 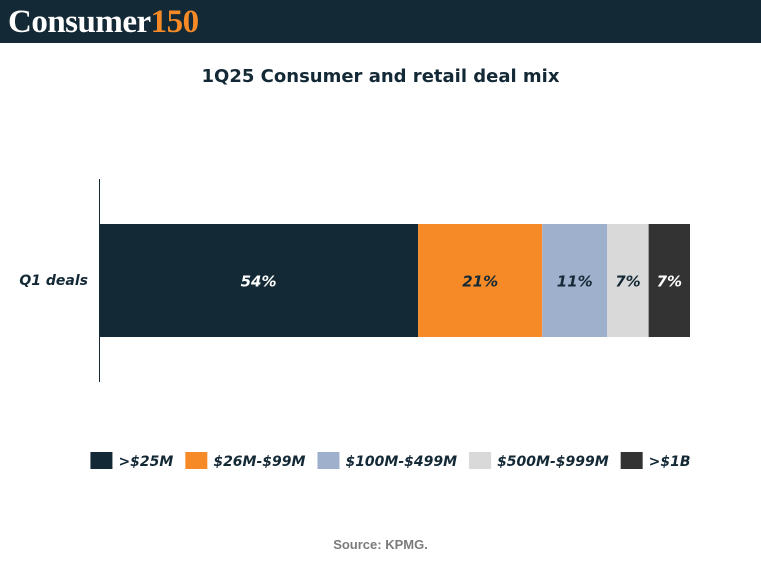 I want to click on data-label-4: 7%, so click(x=669, y=282).